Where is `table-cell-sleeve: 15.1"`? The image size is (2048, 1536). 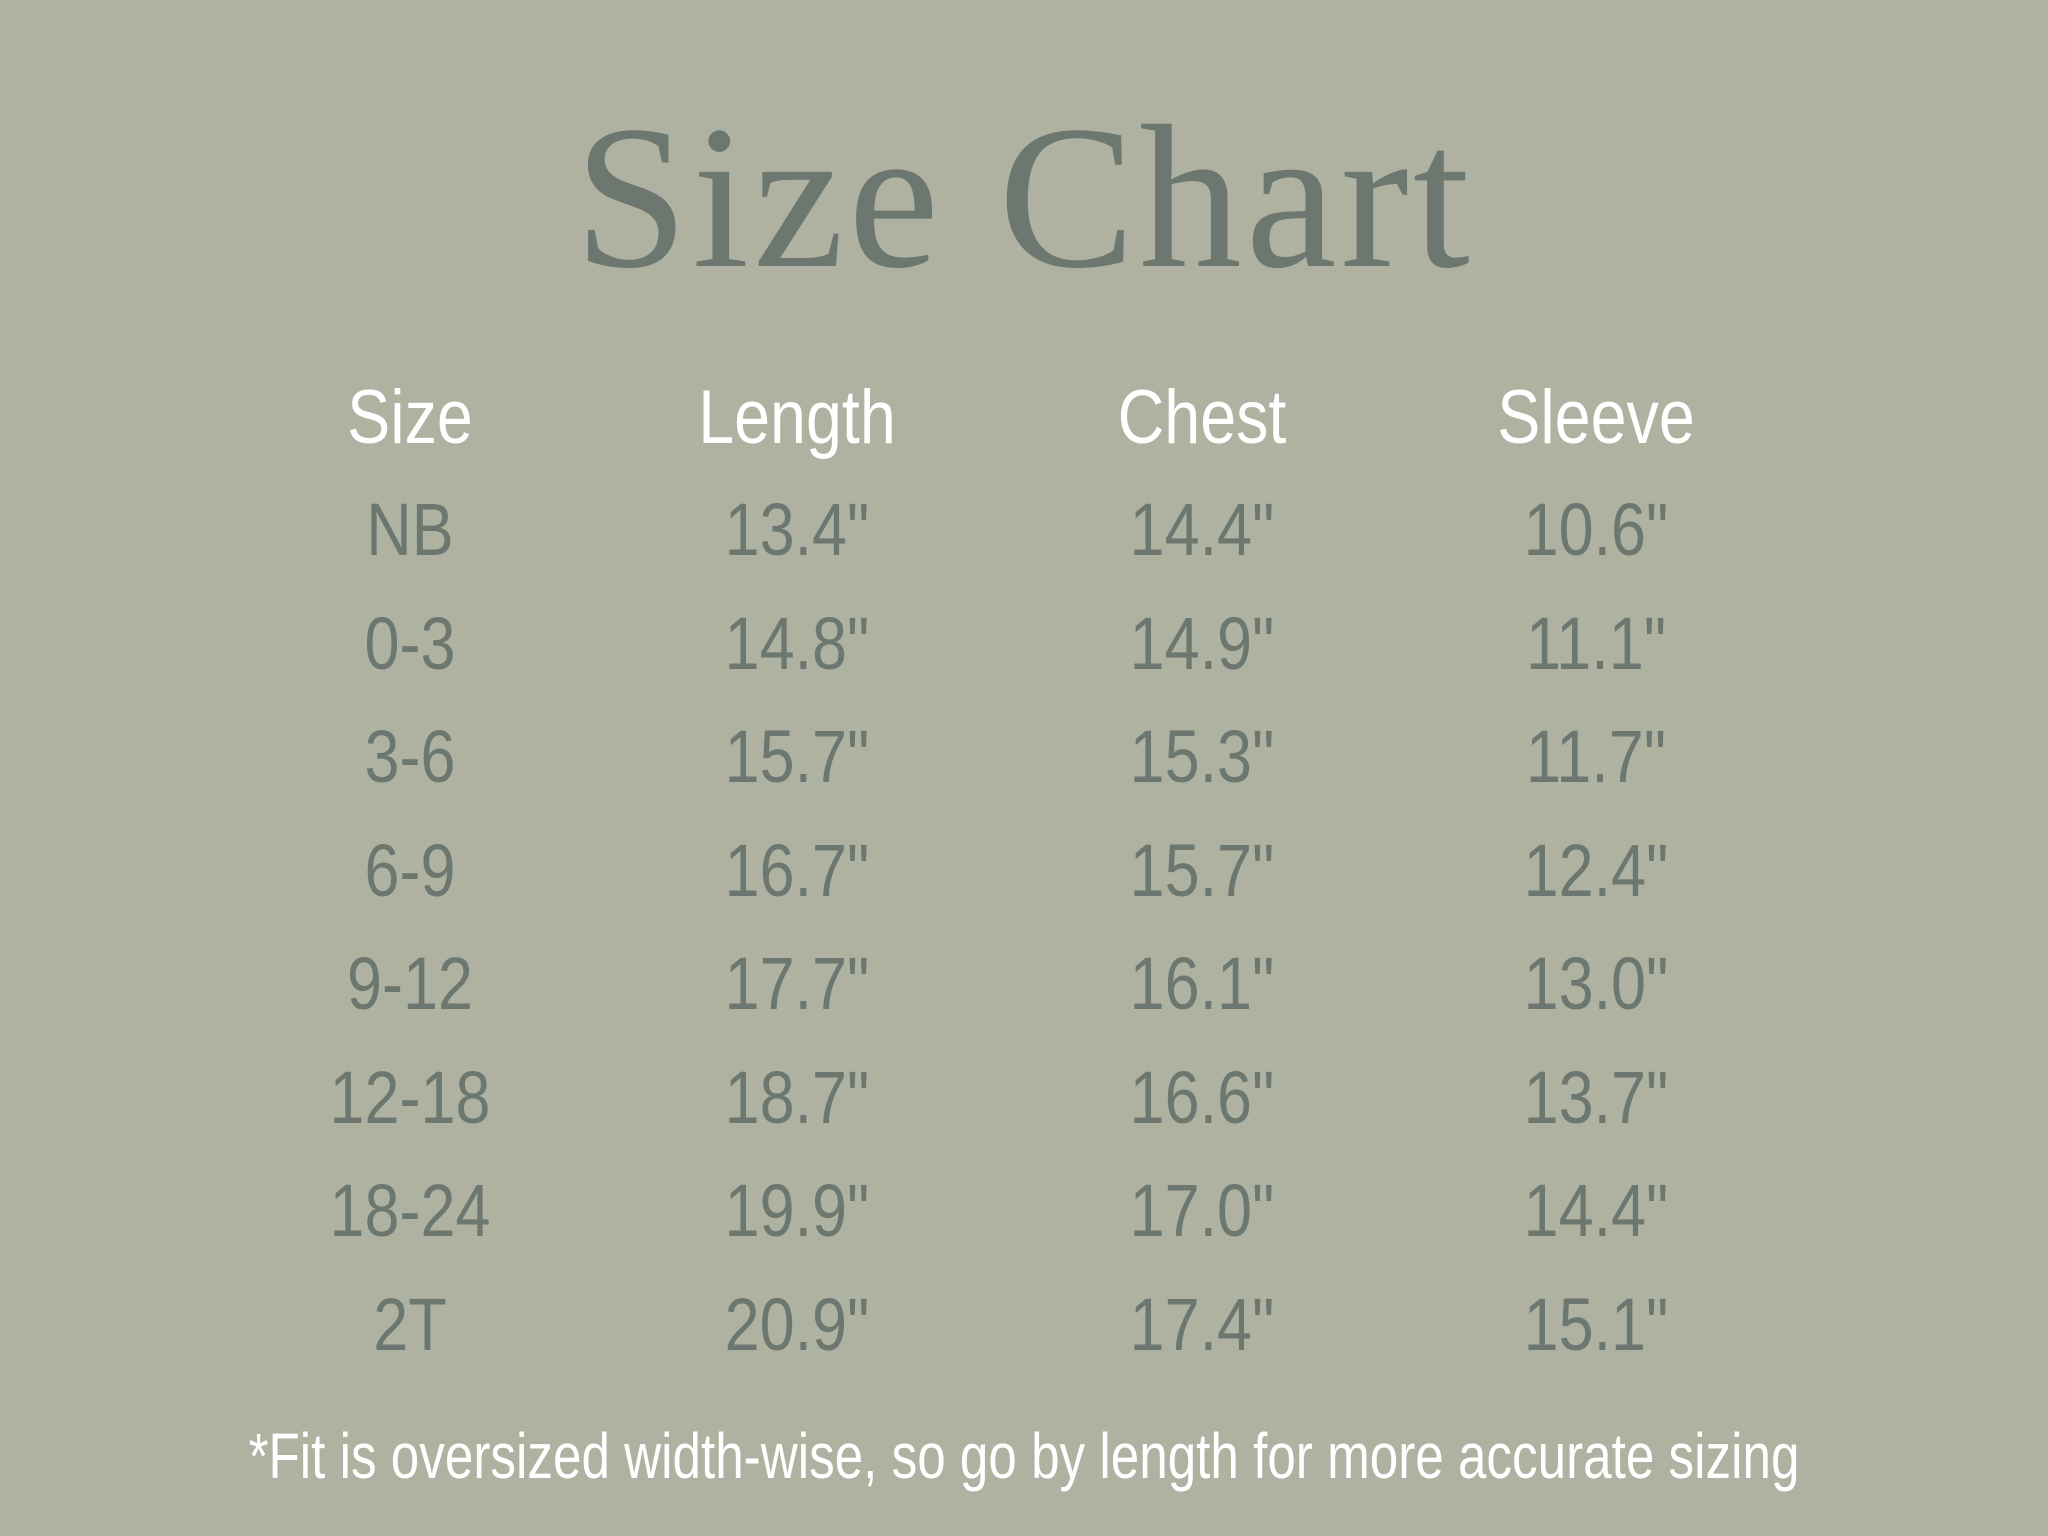 table-cell-sleeve: 15.1" is located at coordinates (1596, 1324).